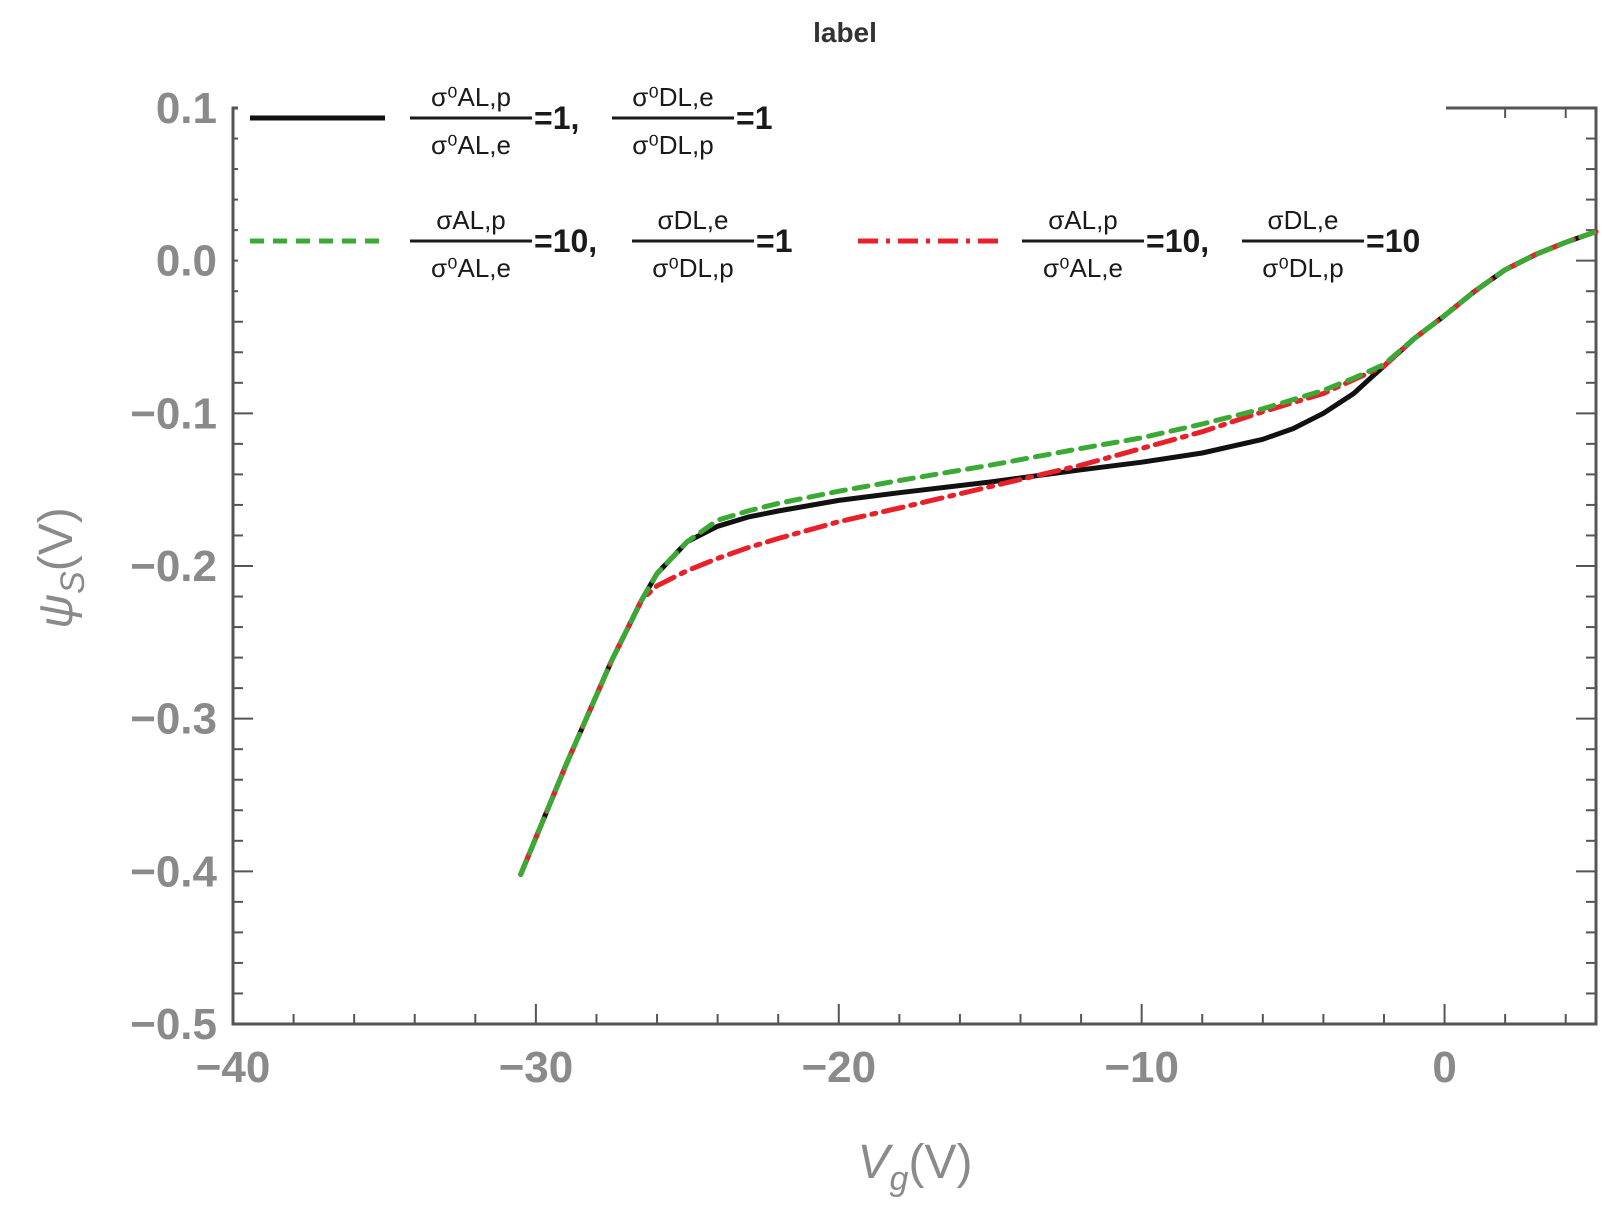 This screenshot has width=1615, height=1215. Describe the element at coordinates (1303, 220) in the screenshot. I see `legend-2-ratio-2-numerator: σDL,e` at that location.